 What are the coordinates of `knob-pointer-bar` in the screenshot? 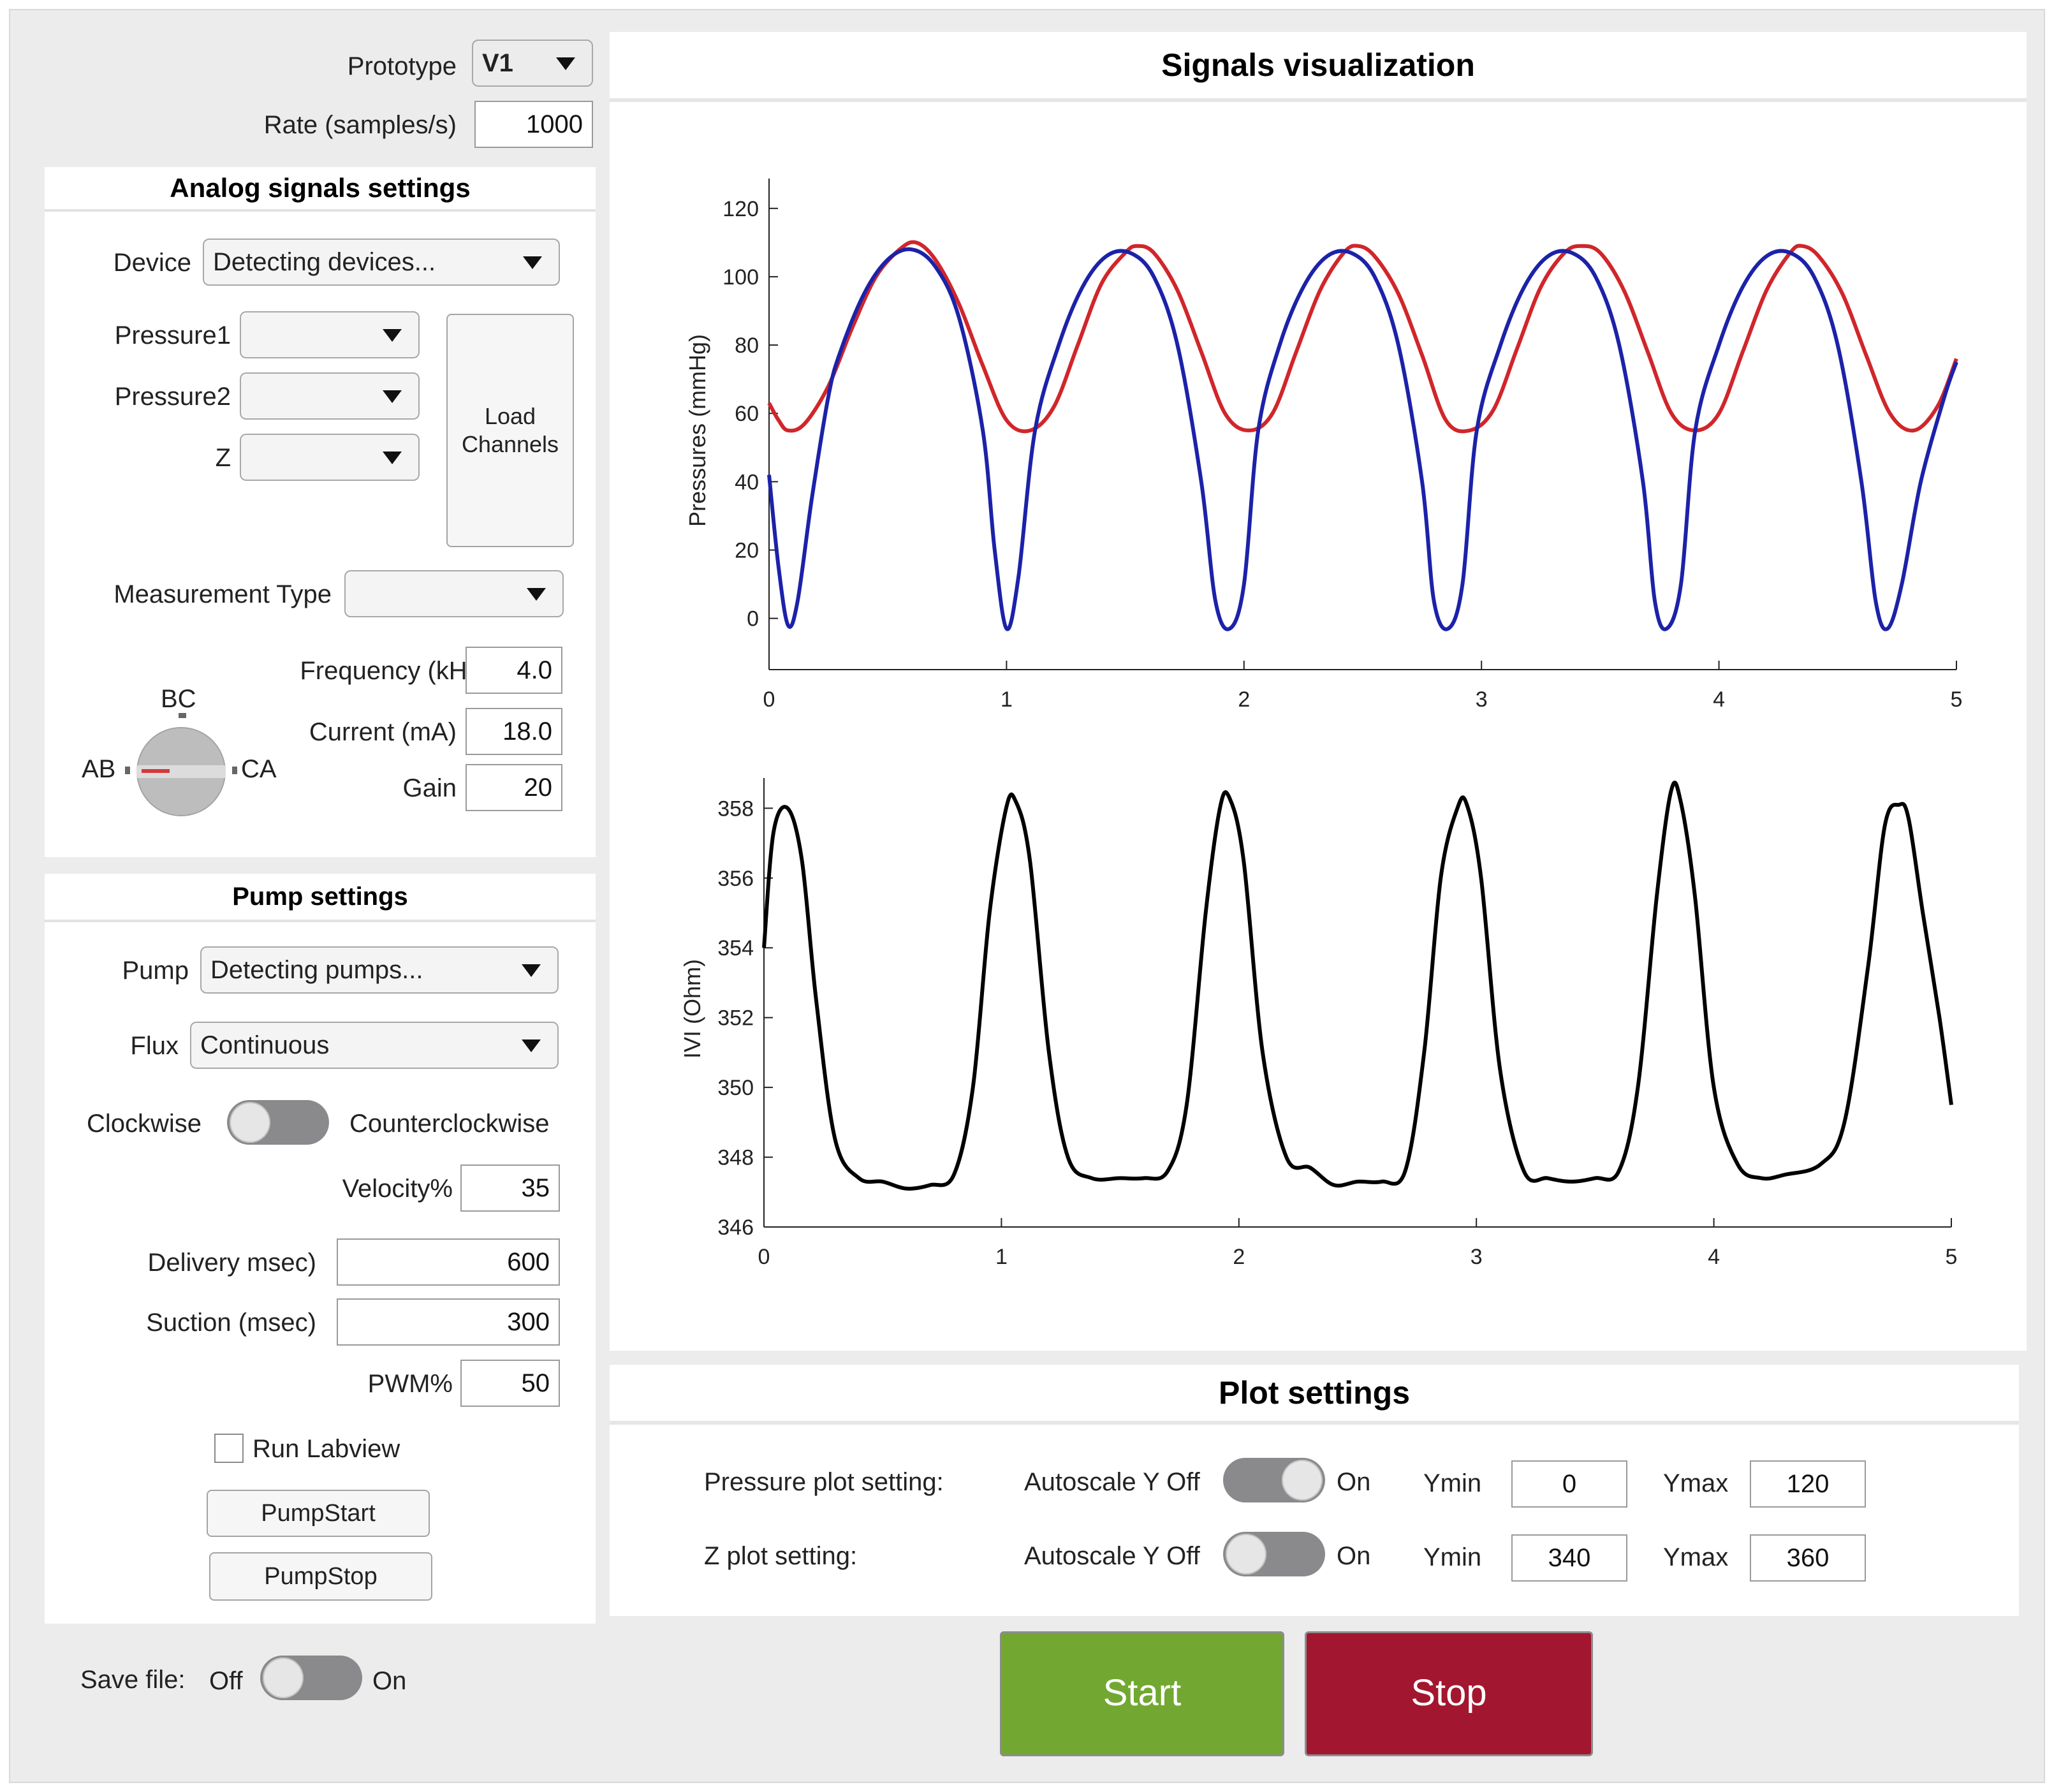 It's located at (181, 772).